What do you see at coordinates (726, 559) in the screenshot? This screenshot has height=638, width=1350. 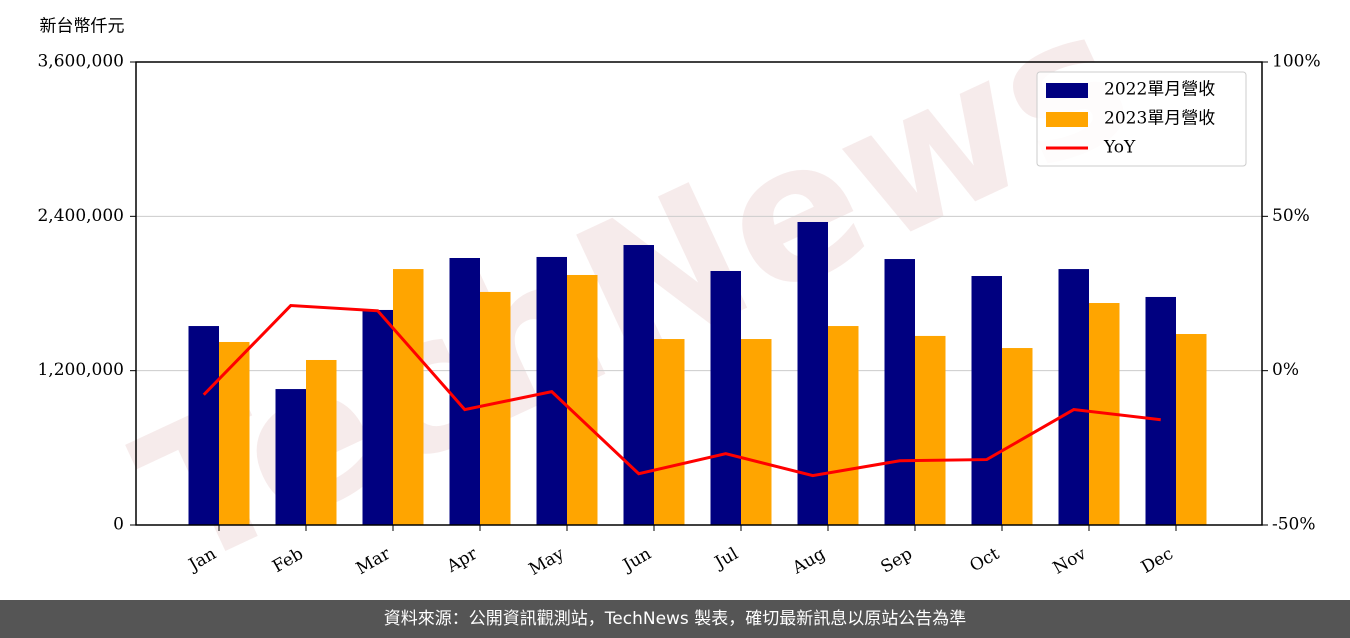 I see `x-tick-label: Jul` at bounding box center [726, 559].